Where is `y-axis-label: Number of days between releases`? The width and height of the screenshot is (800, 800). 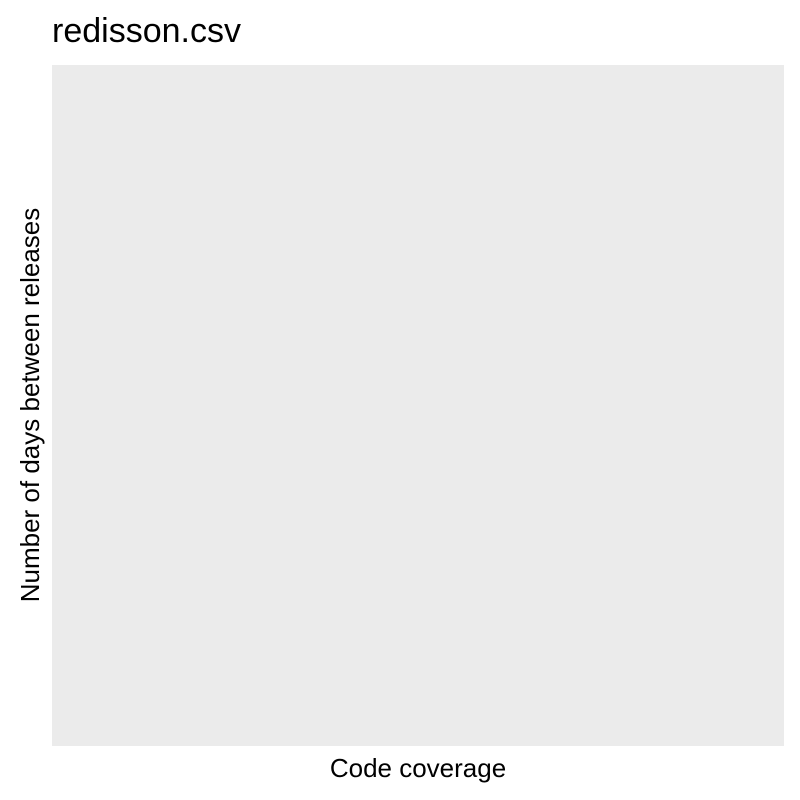 y-axis-label: Number of days between releases is located at coordinates (30, 405).